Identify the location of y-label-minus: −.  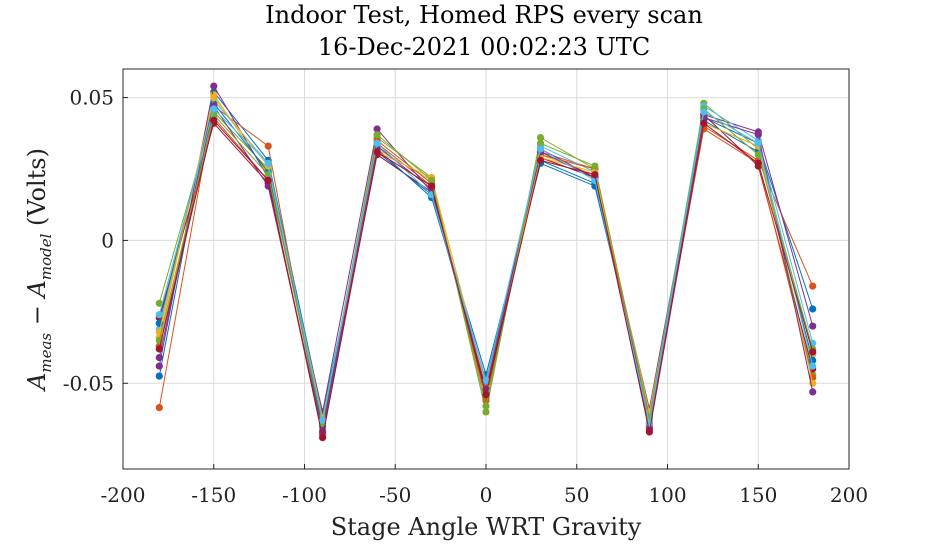
(37, 314).